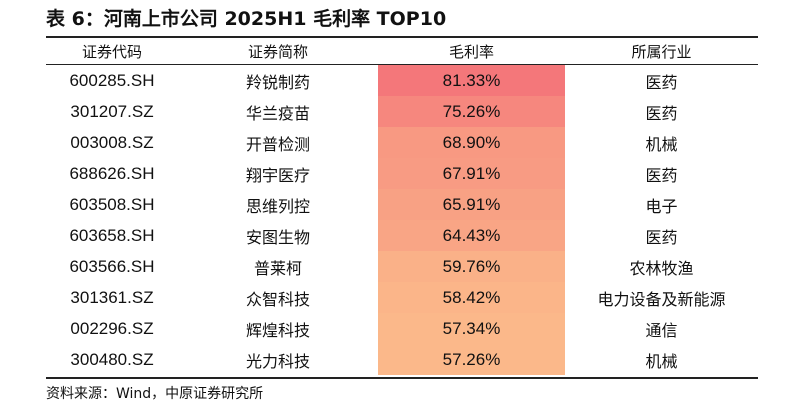 The height and width of the screenshot is (409, 804). What do you see at coordinates (471, 80) in the screenshot?
I see `cell-margin: 81.33%` at bounding box center [471, 80].